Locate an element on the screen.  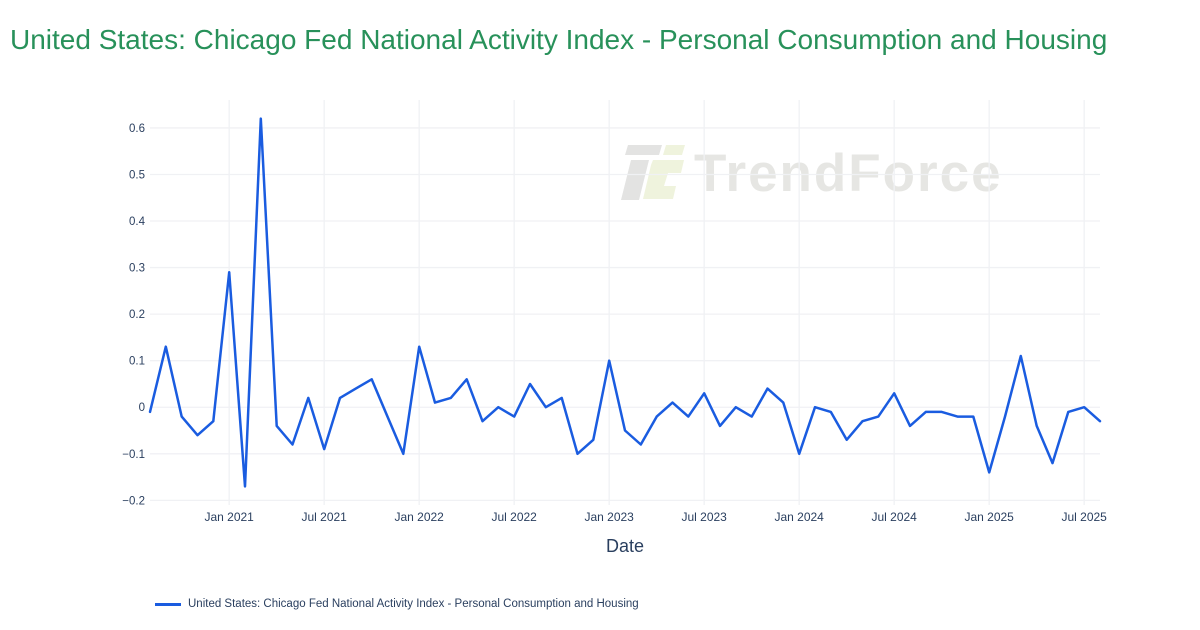
trendforce-watermark: TrendForce is located at coordinates (812, 173).